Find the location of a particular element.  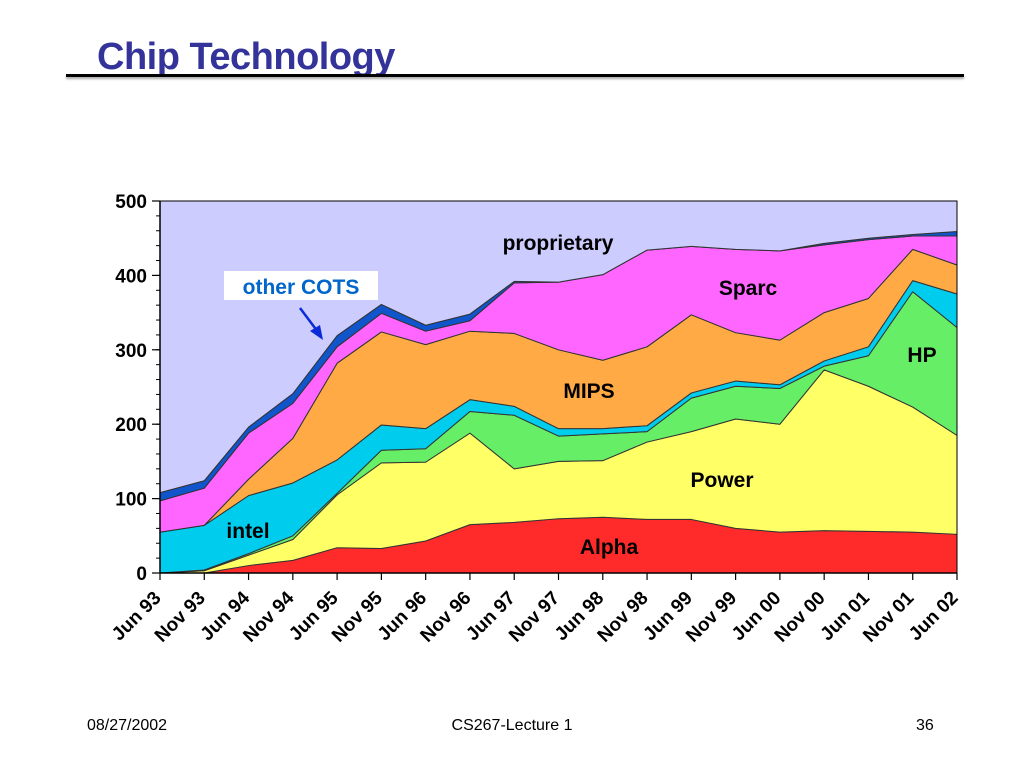

x-tick-label: Nov 93 is located at coordinates (180, 617).